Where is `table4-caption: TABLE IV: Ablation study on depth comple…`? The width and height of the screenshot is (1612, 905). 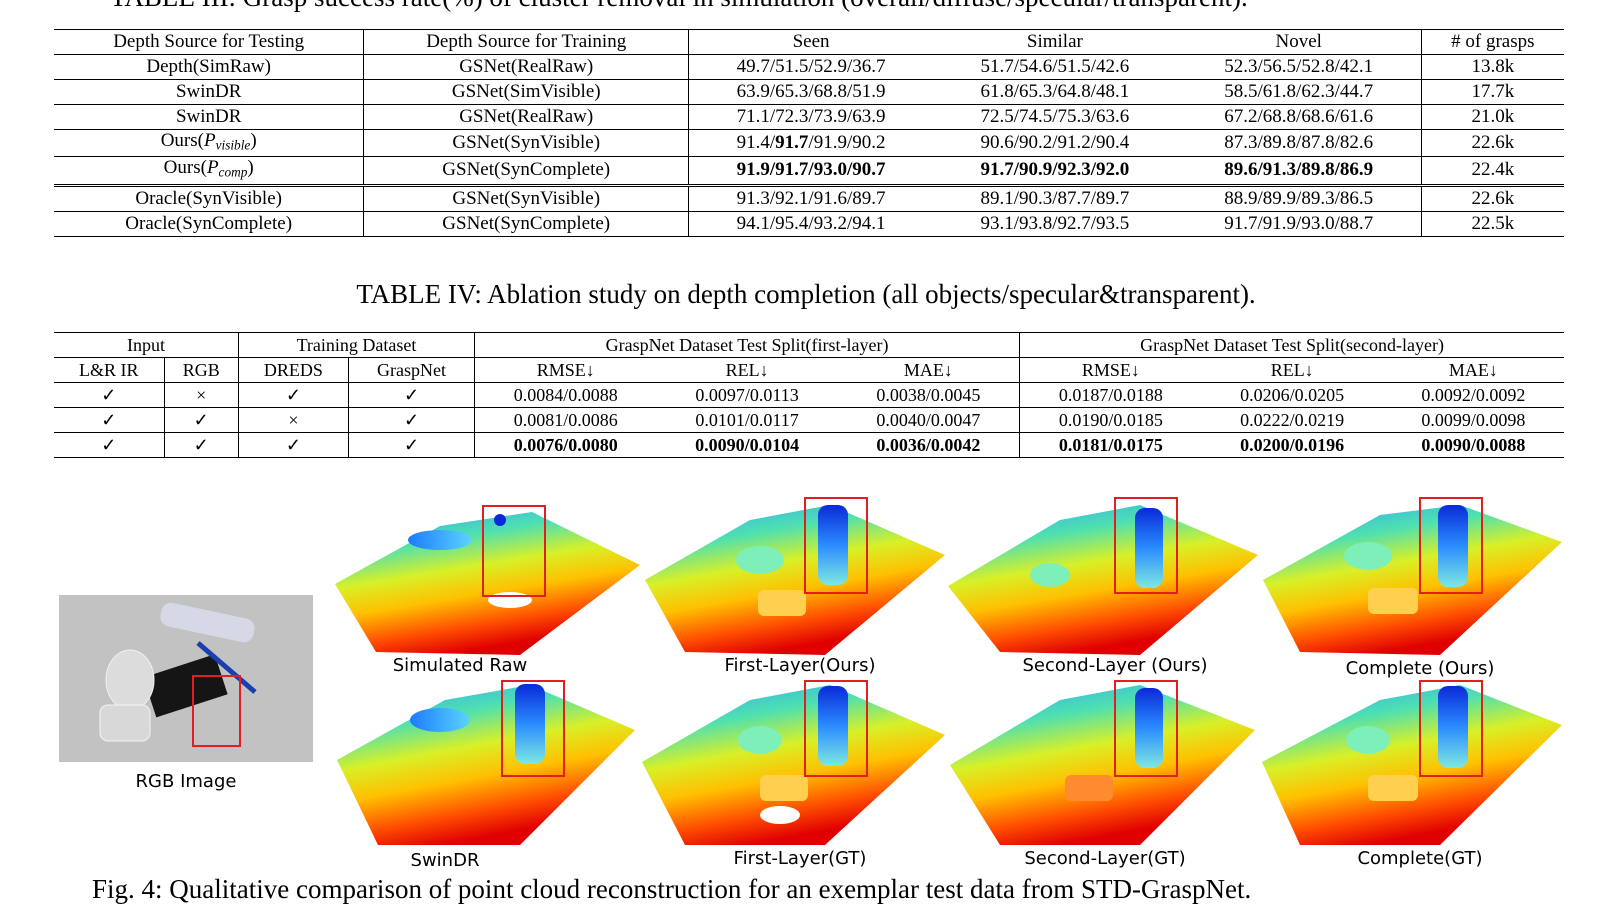
table4-caption: TABLE IV: Ablation study on depth comple… is located at coordinates (806, 294).